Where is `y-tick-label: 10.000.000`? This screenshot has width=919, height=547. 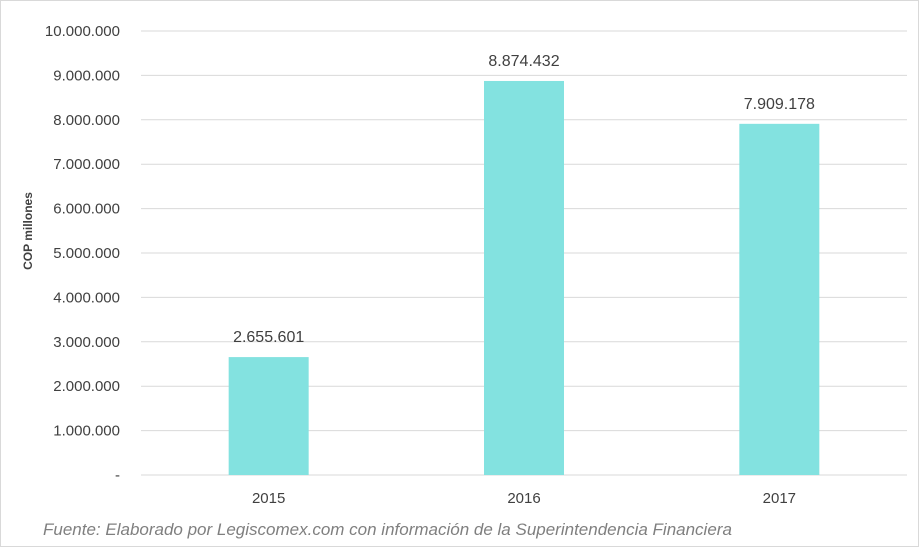 y-tick-label: 10.000.000 is located at coordinates (82, 31).